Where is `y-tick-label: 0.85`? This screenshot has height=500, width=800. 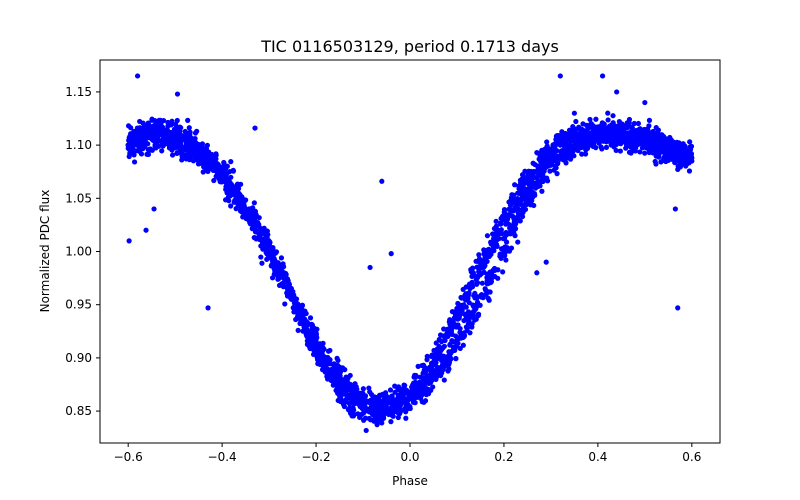
y-tick-label: 0.85 is located at coordinates (78, 411).